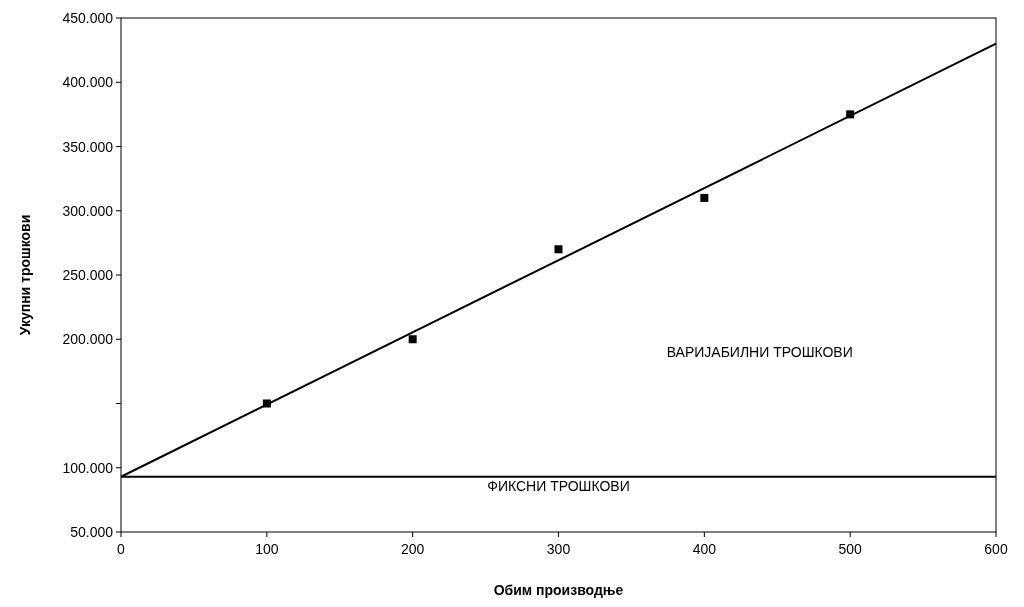  Describe the element at coordinates (558, 549) in the screenshot. I see `x-tick-label: 300` at that location.